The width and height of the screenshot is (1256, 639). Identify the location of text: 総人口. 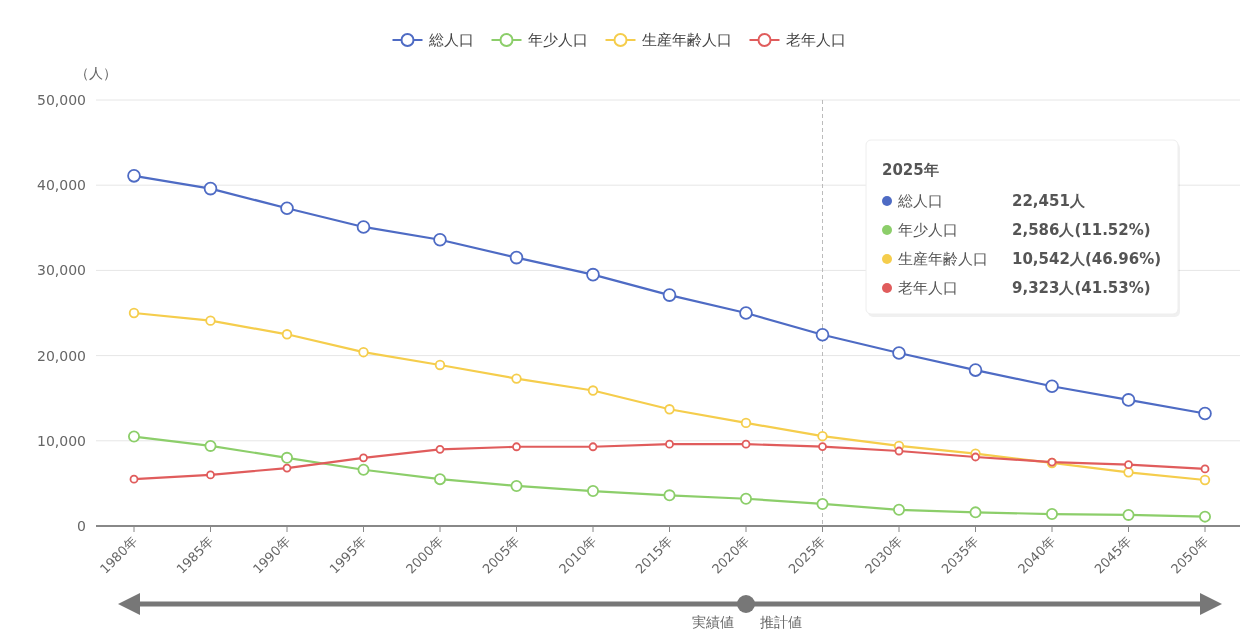
(451, 40).